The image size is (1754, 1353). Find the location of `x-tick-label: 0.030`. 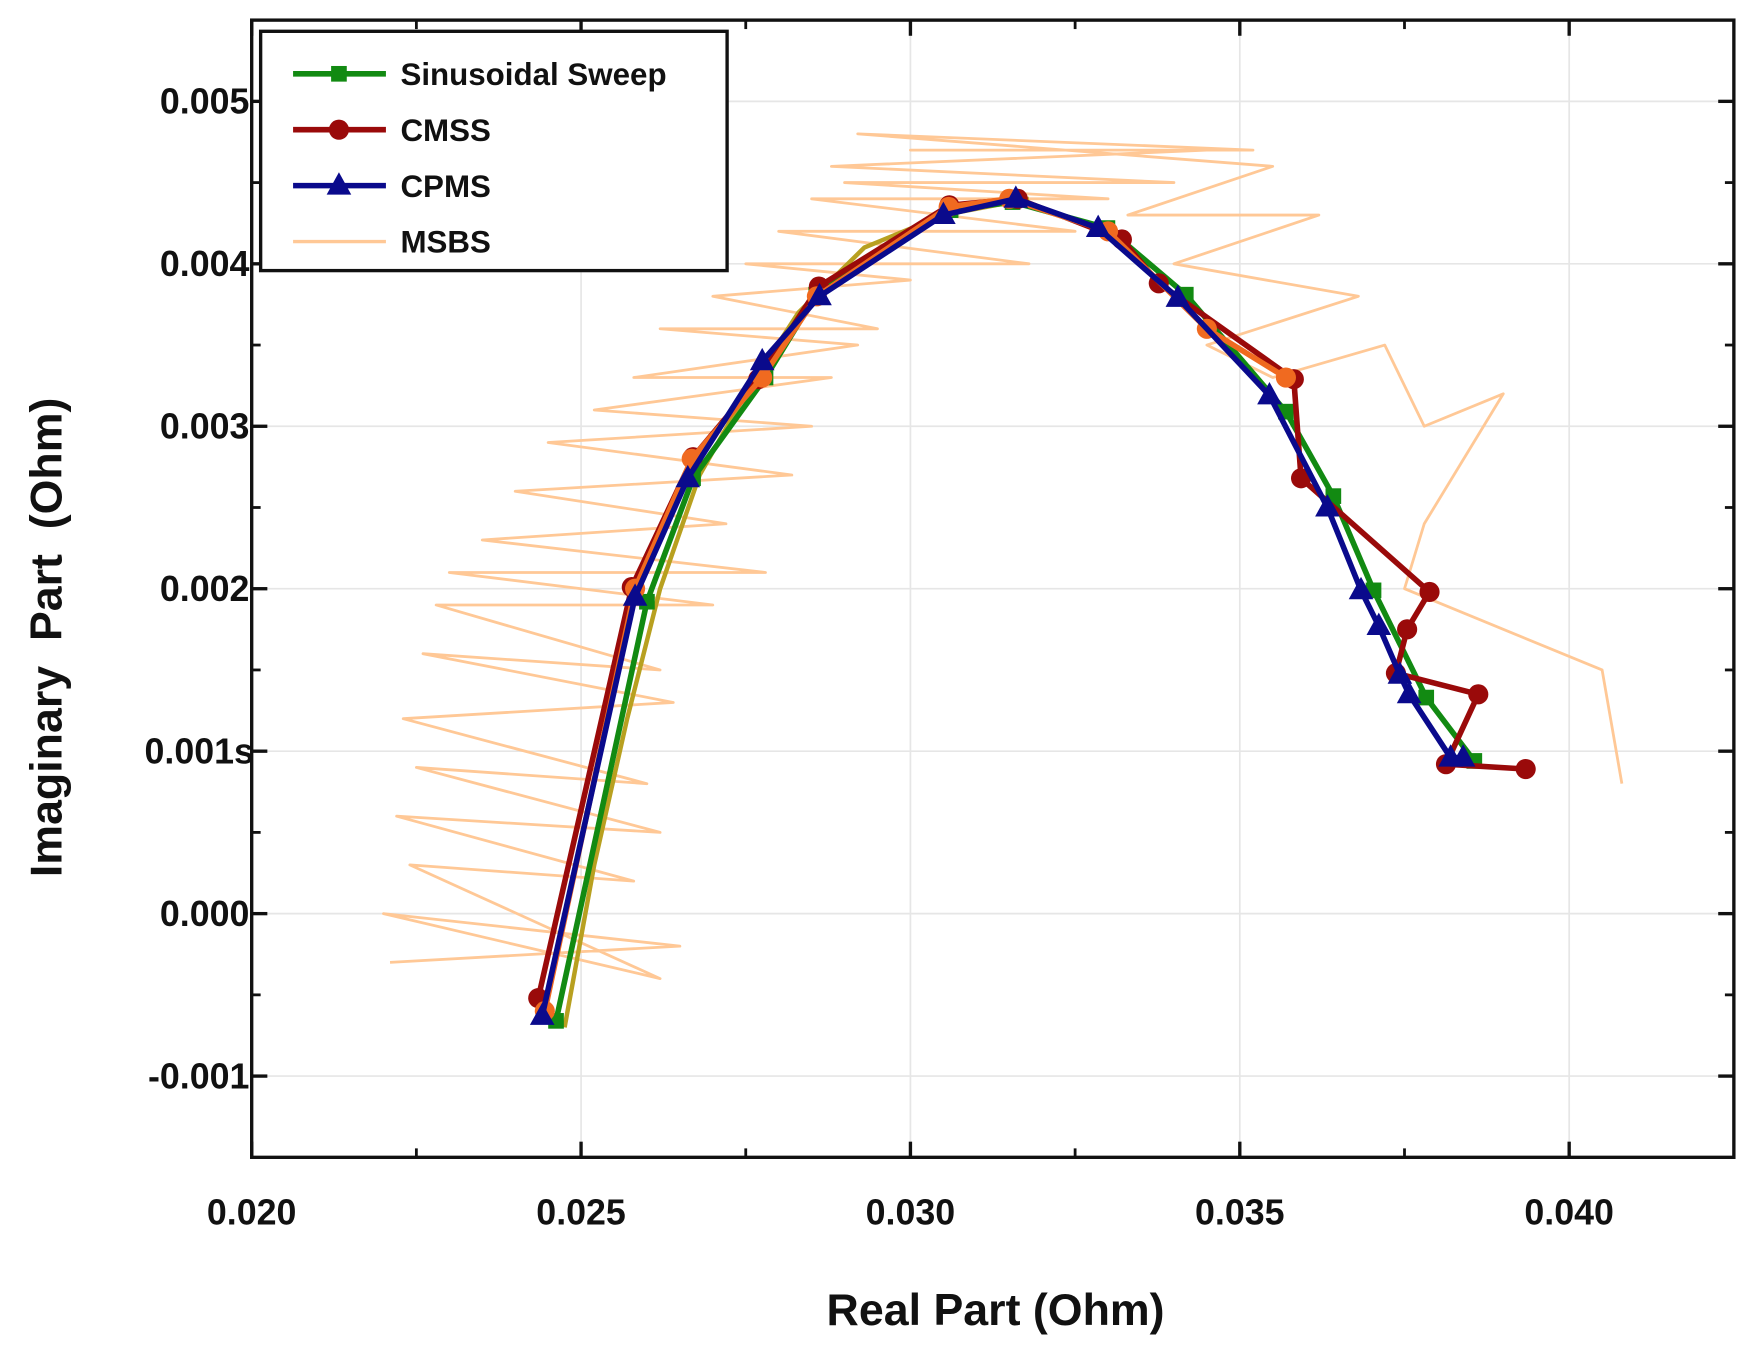

x-tick-label: 0.030 is located at coordinates (911, 1212).